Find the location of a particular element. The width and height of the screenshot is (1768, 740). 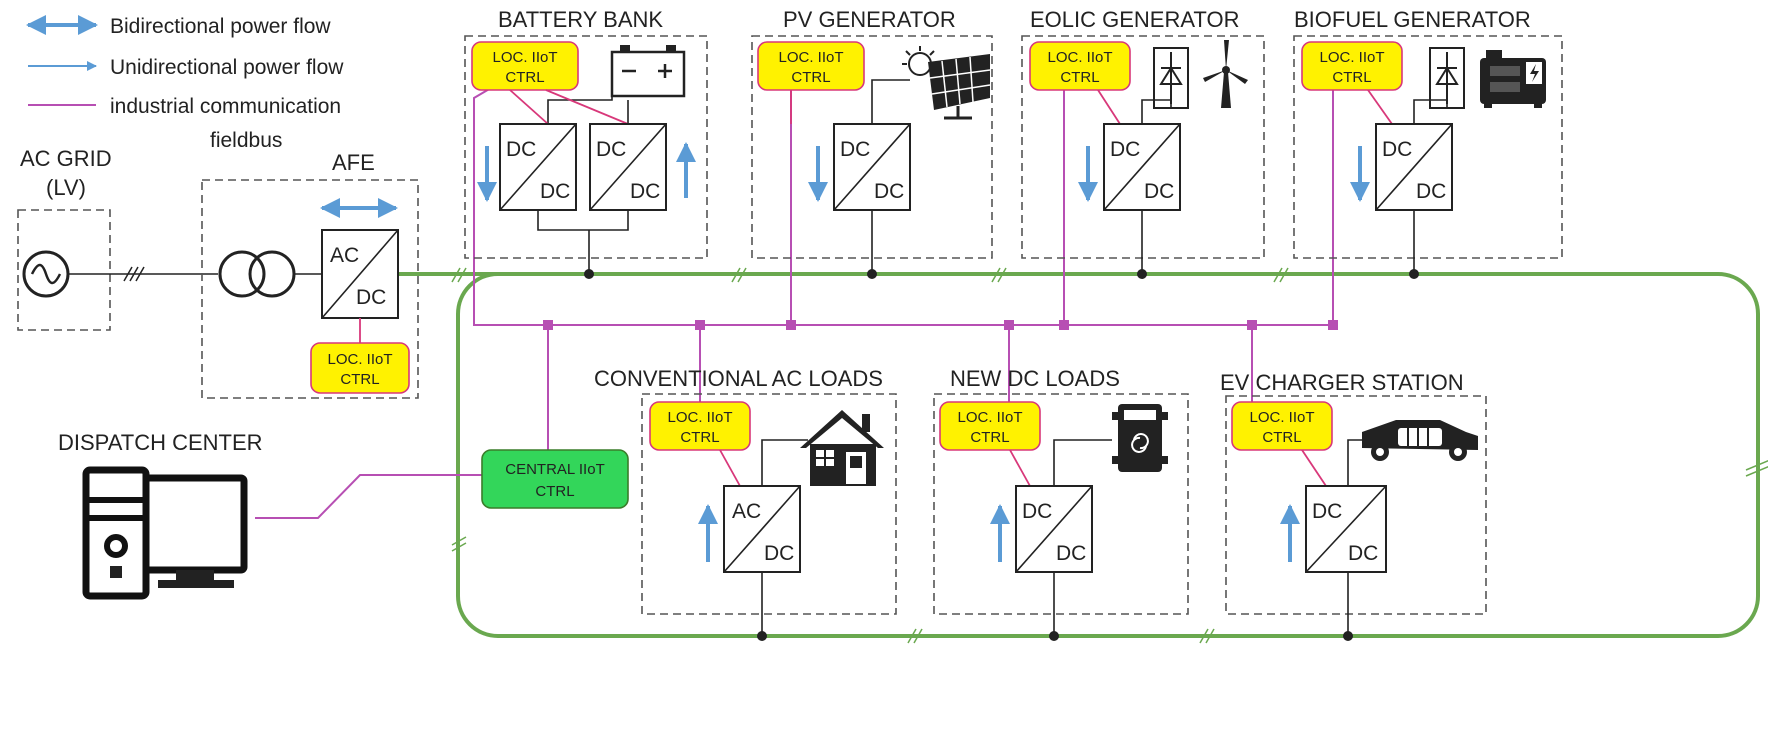

ev-box is located at coordinates (1356, 505).